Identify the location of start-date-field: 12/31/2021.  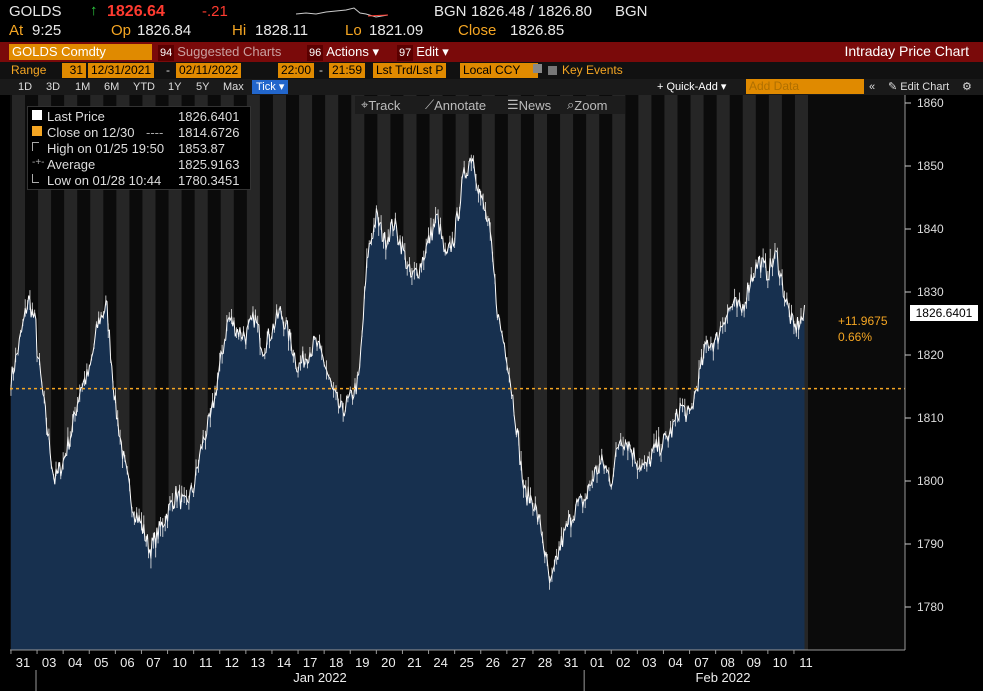
(121, 70).